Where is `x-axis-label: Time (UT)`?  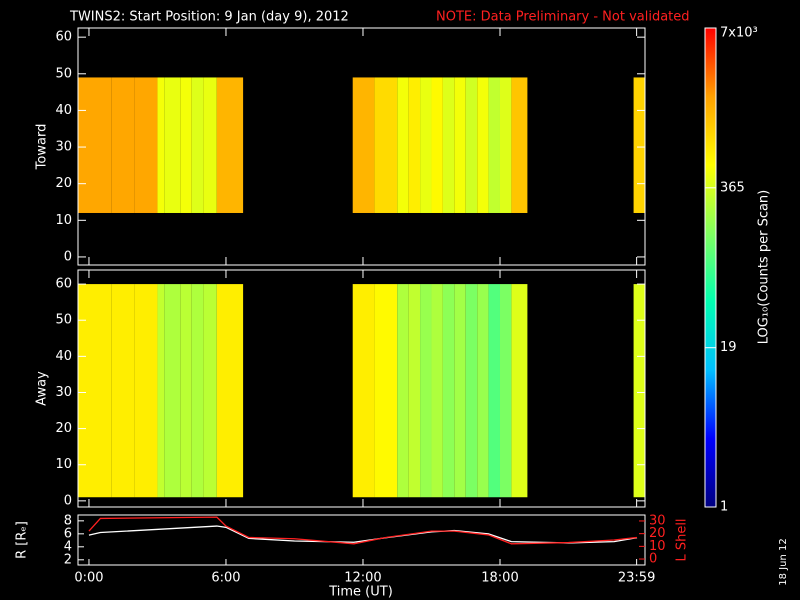
x-axis-label: Time (UT) is located at coordinates (360, 592).